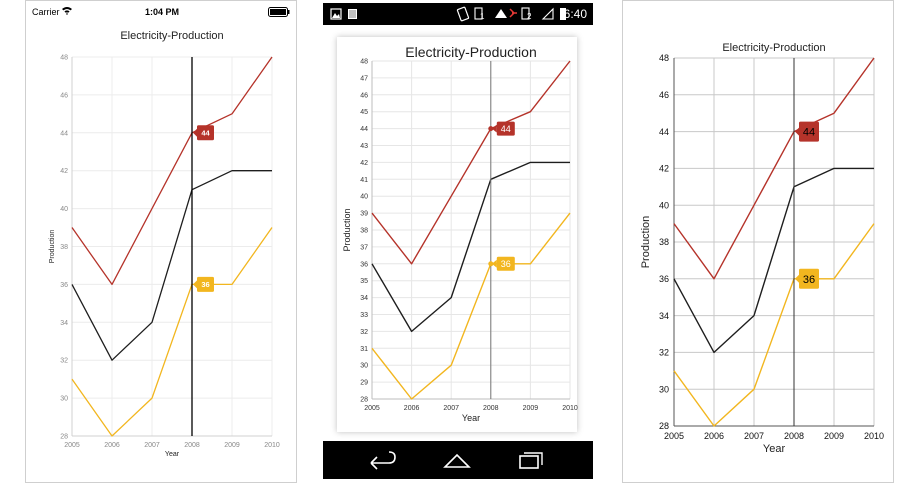  Describe the element at coordinates (364, 383) in the screenshot. I see `y-tick-label: 29` at that location.